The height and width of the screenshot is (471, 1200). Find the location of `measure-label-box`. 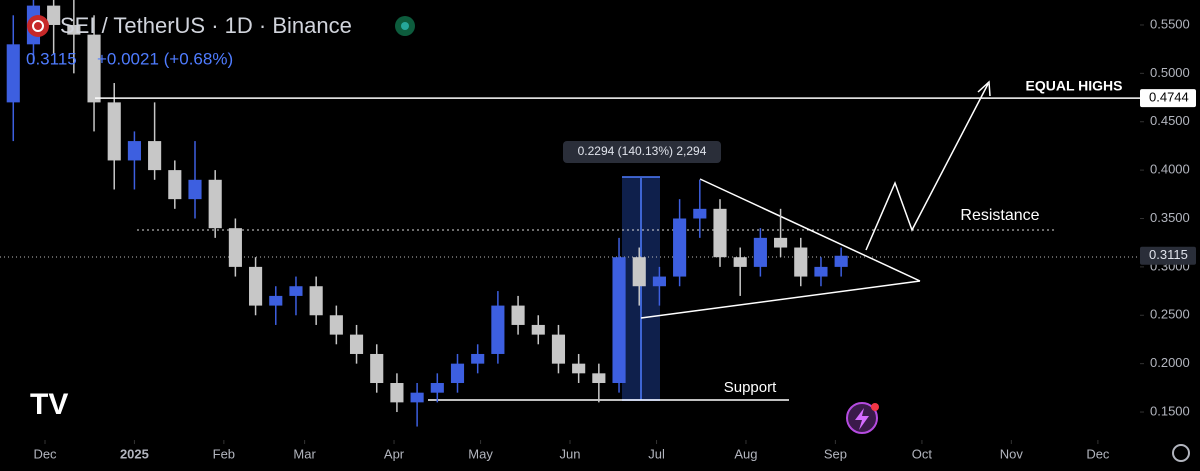

measure-label-box is located at coordinates (642, 152).